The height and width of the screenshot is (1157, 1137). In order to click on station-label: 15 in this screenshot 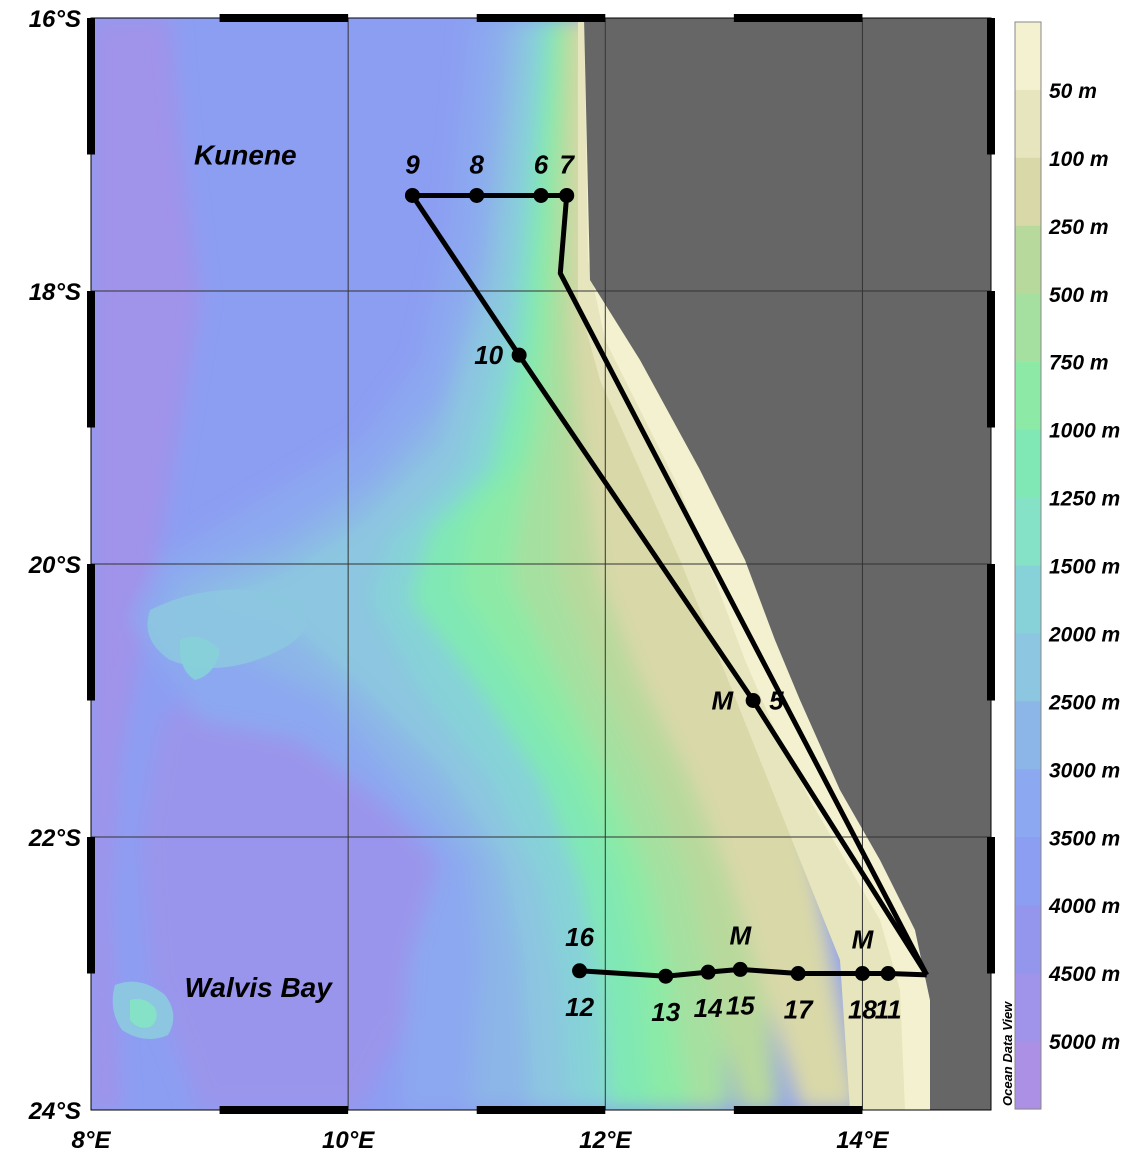, I will do `click(740, 1005)`.